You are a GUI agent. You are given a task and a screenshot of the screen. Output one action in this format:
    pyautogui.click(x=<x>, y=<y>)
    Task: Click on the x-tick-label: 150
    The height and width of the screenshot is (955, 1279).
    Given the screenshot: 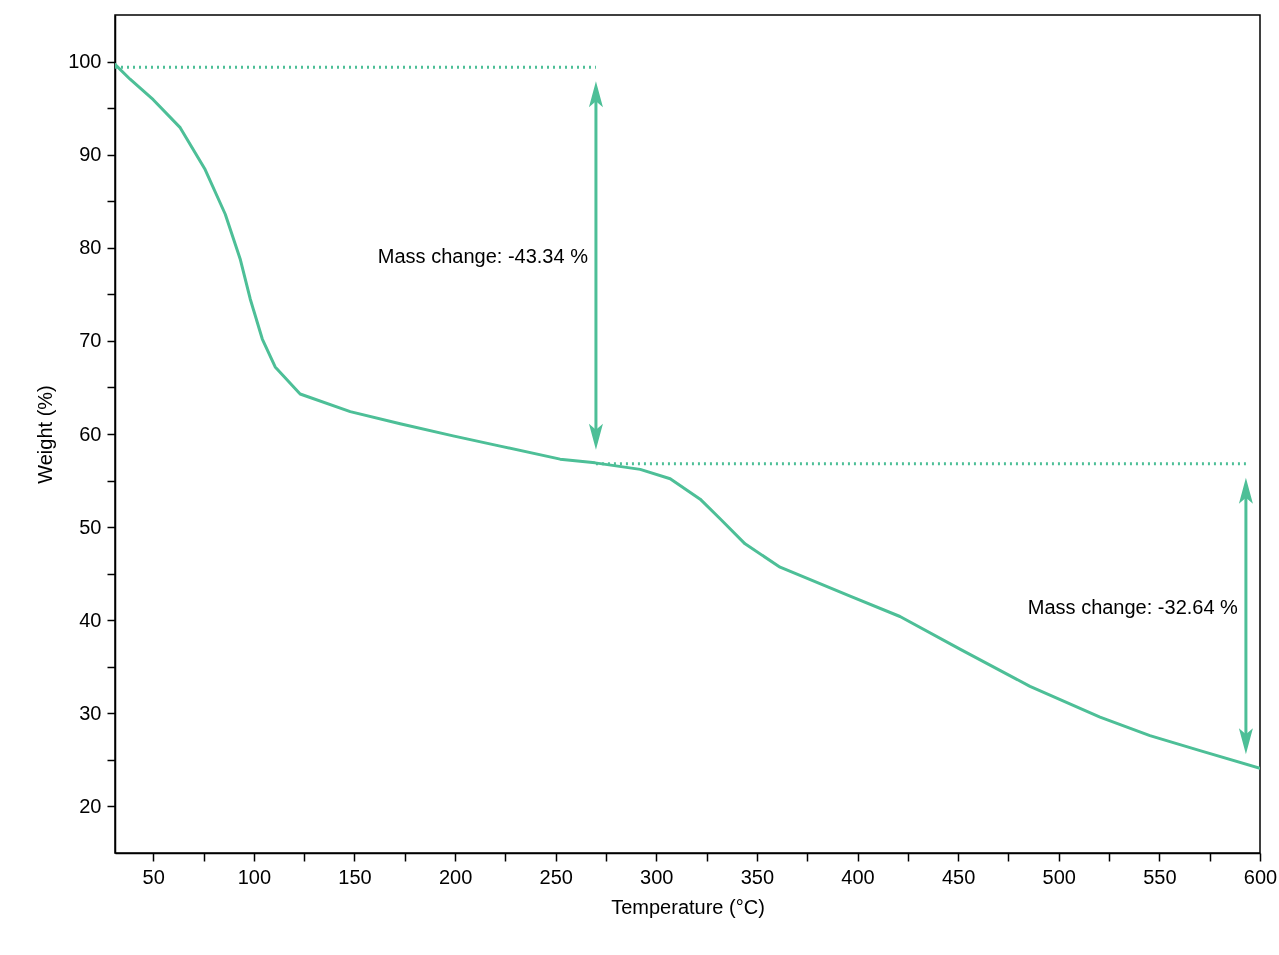 What is the action you would take?
    pyautogui.click(x=355, y=876)
    